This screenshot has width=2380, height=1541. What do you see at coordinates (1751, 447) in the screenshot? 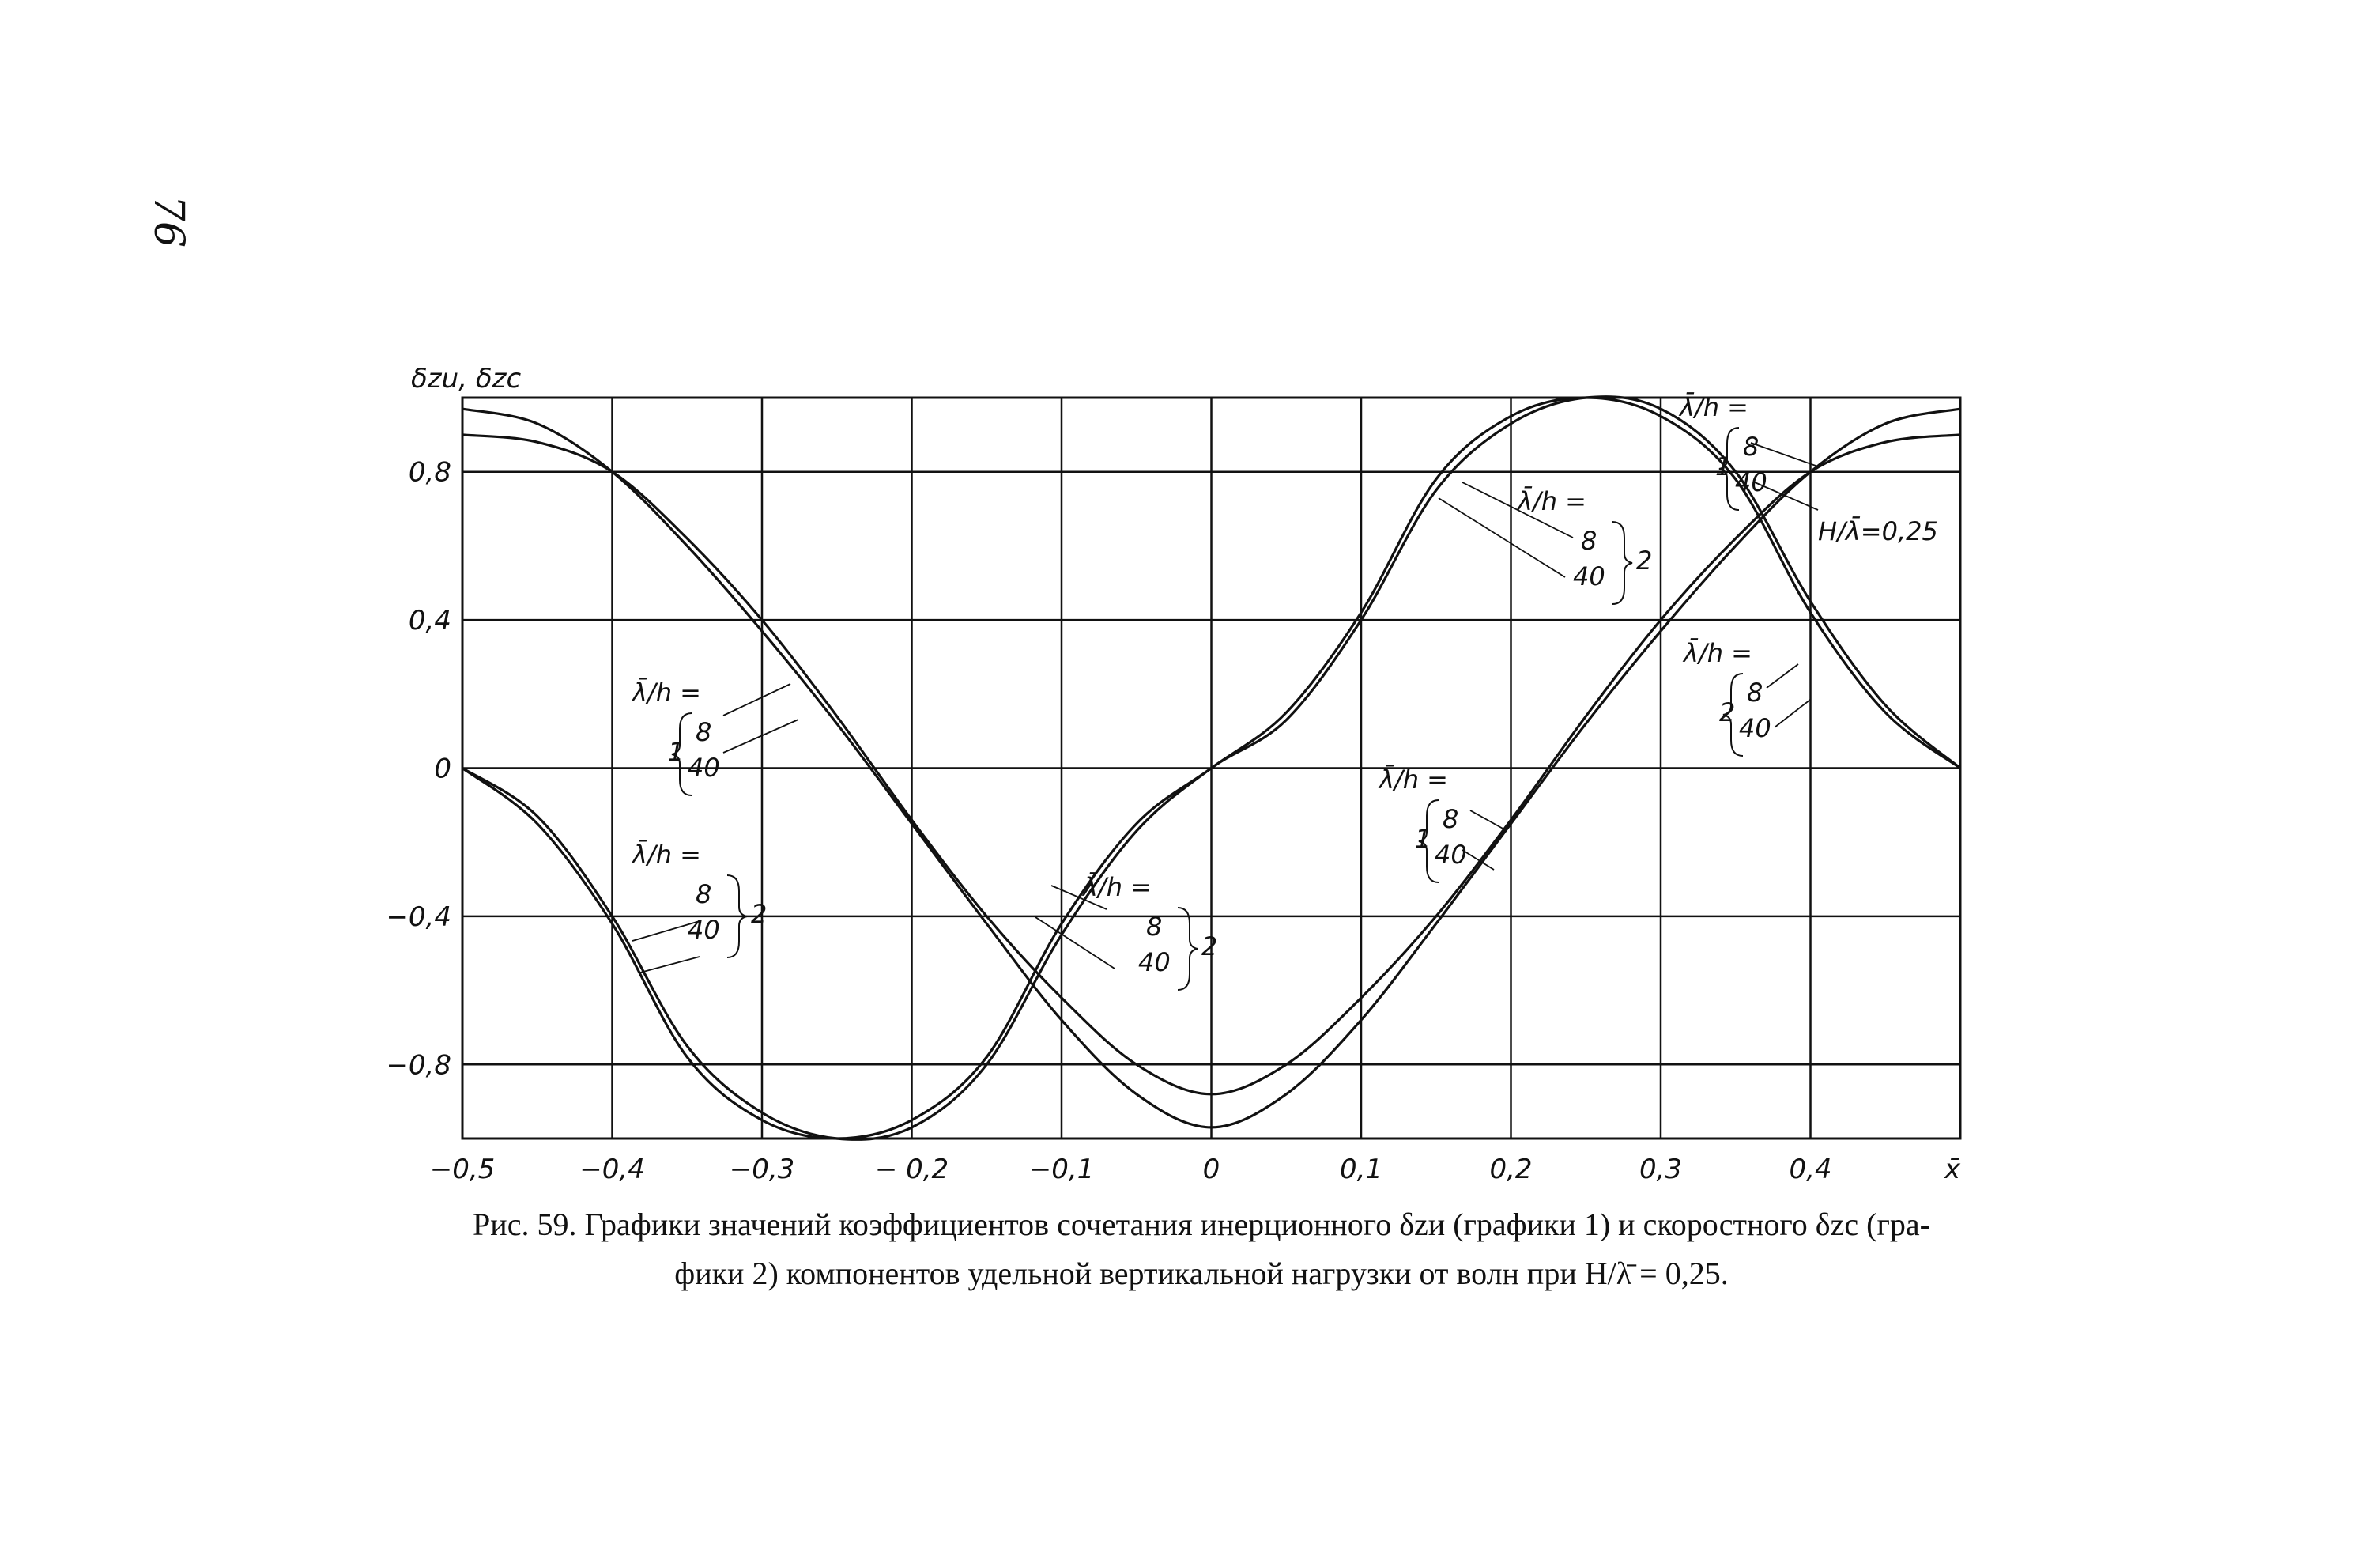
I see `annotation-g1-top-8: 8` at bounding box center [1751, 447].